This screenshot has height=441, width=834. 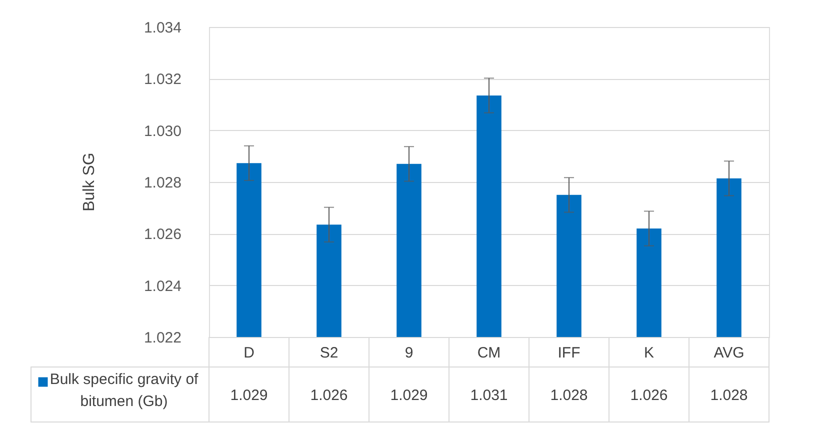 I want to click on x-tick-label: IFF, so click(x=569, y=353).